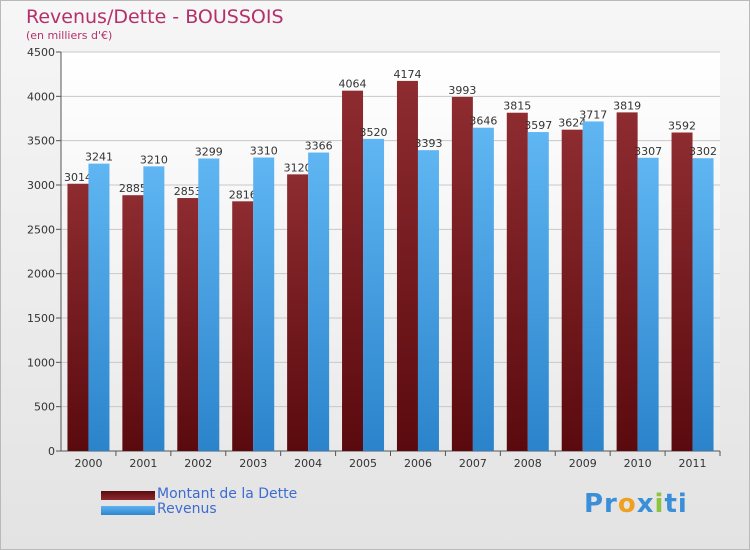 The height and width of the screenshot is (550, 750). Describe the element at coordinates (243, 326) in the screenshot. I see `bar-dette-2003` at that location.